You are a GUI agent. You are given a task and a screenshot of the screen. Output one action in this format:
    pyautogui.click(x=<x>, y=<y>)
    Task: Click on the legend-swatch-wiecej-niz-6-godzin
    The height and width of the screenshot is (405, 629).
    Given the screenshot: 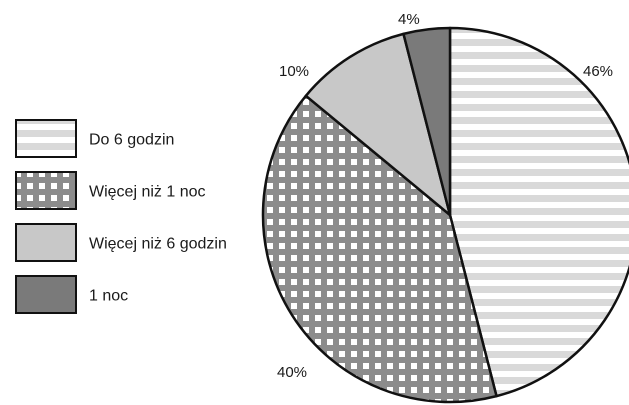 What is the action you would take?
    pyautogui.click(x=46, y=242)
    